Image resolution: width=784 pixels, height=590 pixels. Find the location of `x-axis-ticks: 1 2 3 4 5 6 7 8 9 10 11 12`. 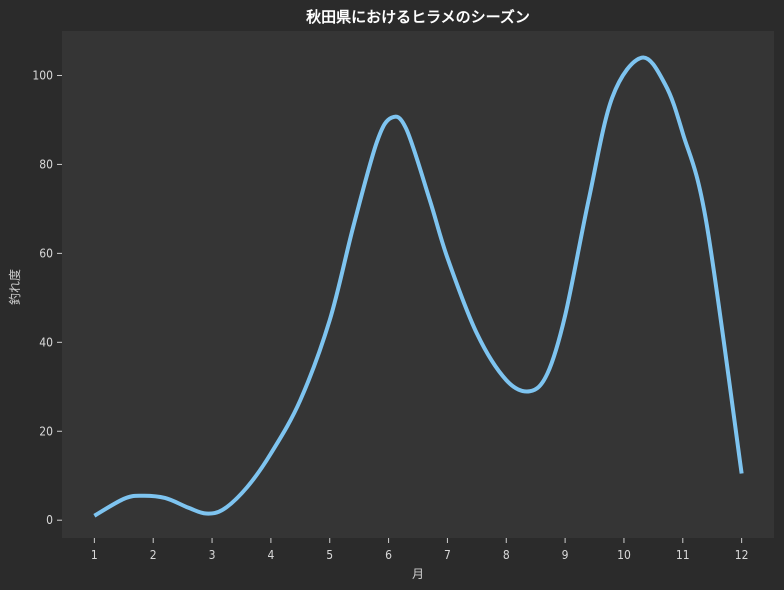

x-axis-ticks: 1 2 3 4 5 6 7 8 9 10 11 12 is located at coordinates (420, 550).